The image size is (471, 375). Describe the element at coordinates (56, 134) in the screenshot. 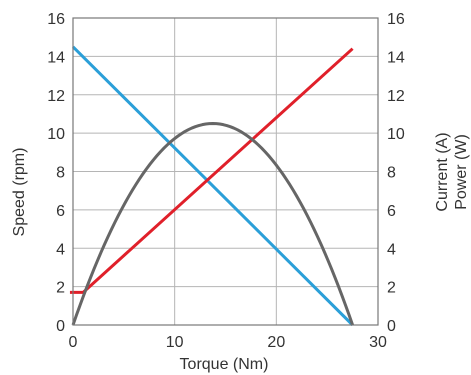

I see `left-y-tick-10: 10` at that location.